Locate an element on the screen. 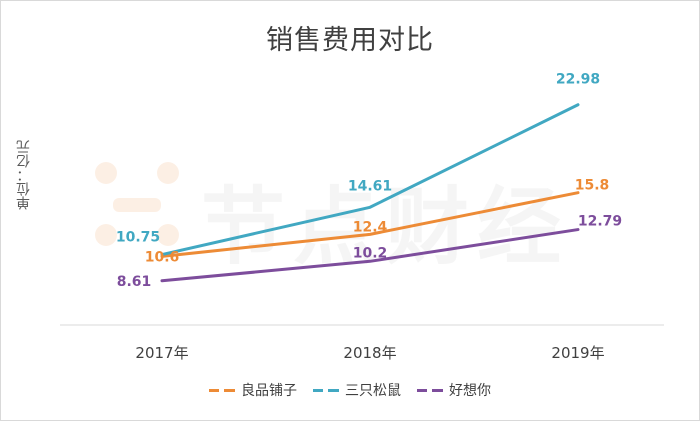 The image size is (700, 421). data-label: 10.2 is located at coordinates (370, 253).